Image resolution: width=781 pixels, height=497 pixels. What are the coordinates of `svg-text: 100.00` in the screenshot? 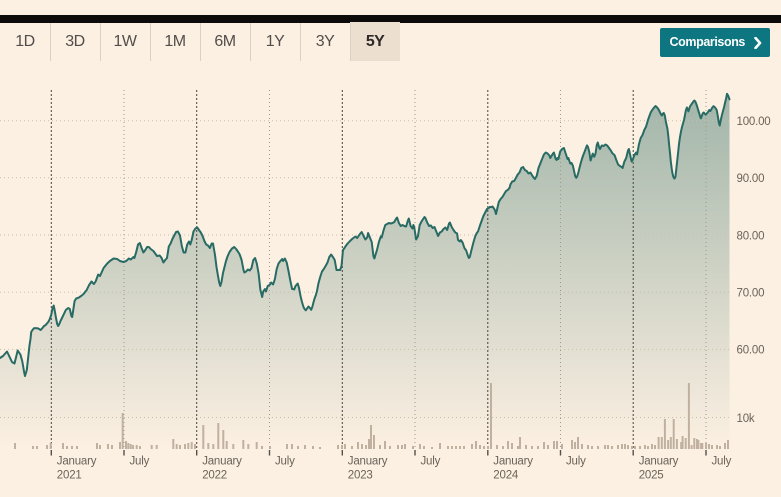 It's located at (754, 122).